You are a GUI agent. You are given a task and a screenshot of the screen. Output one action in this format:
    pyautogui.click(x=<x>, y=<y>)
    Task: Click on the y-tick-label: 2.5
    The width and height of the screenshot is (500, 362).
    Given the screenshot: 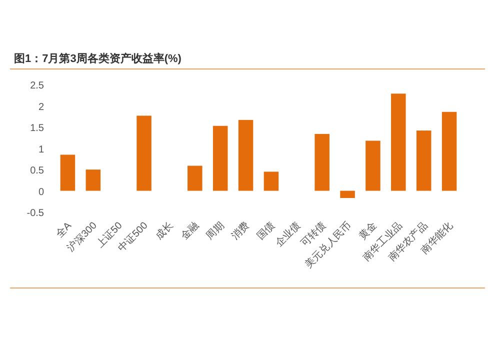 What is the action you would take?
    pyautogui.click(x=37, y=86)
    